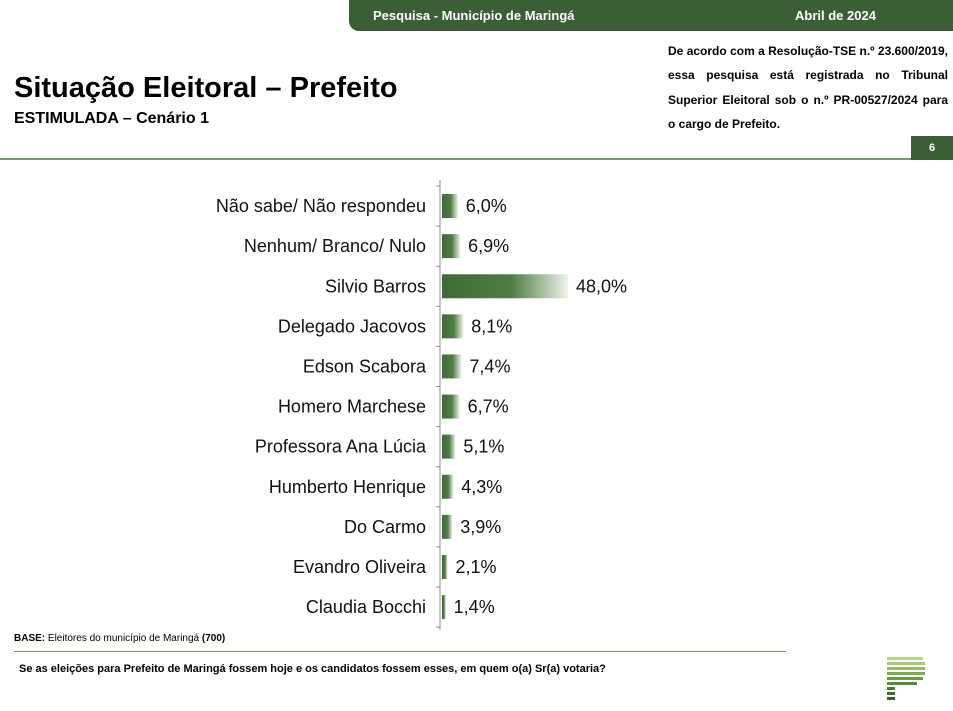 This screenshot has height=711, width=953. What do you see at coordinates (601, 286) in the screenshot?
I see `value-label: 48,0%` at bounding box center [601, 286].